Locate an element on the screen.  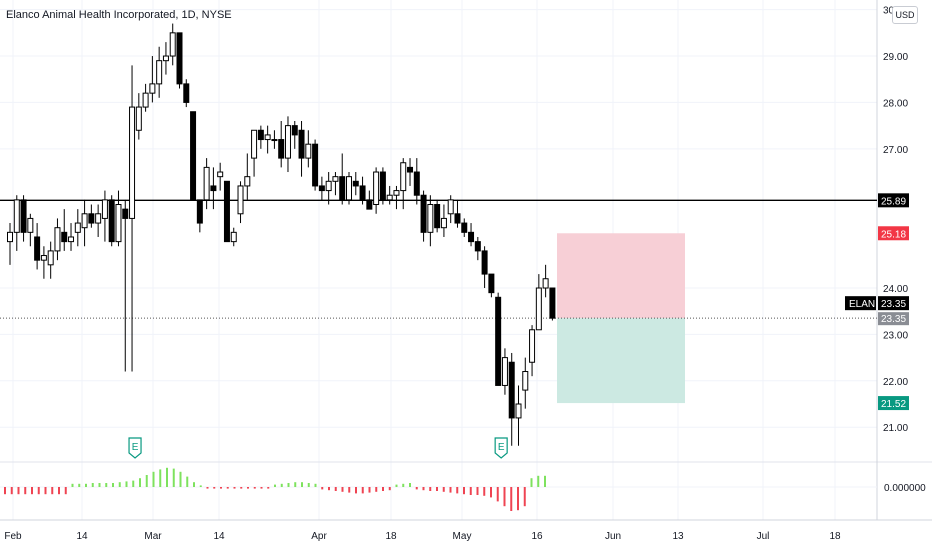
time-axis-label: 13 is located at coordinates (678, 536).